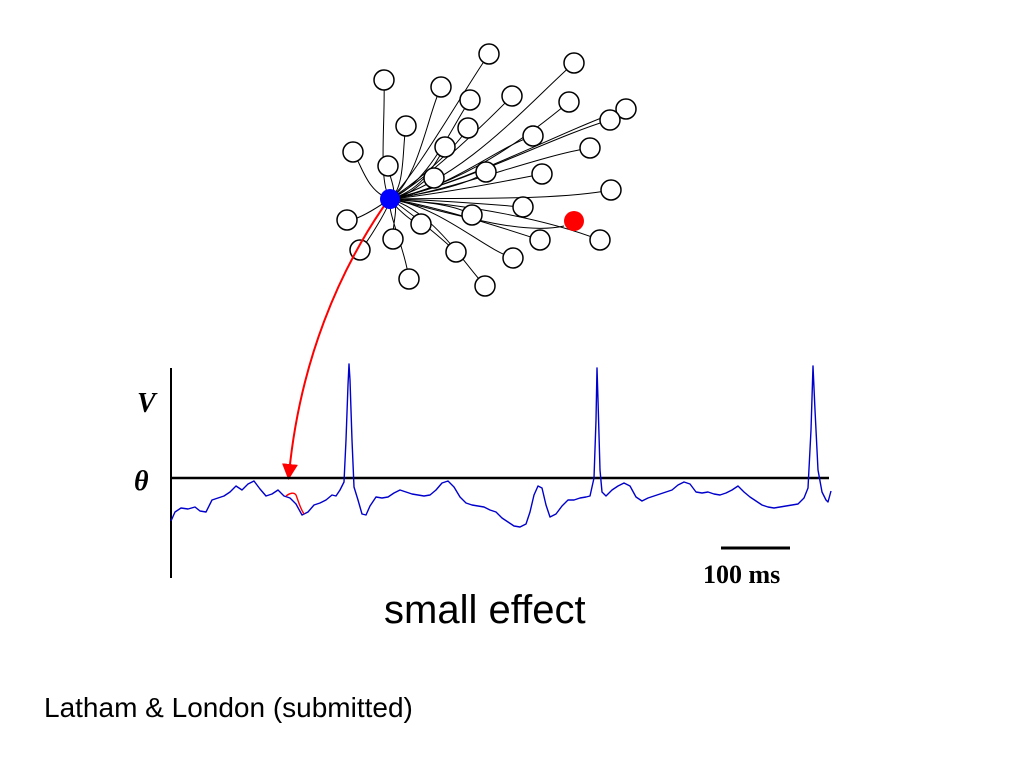 This screenshot has height=768, width=1024. I want to click on perturbed-trace-segment, so click(295, 503).